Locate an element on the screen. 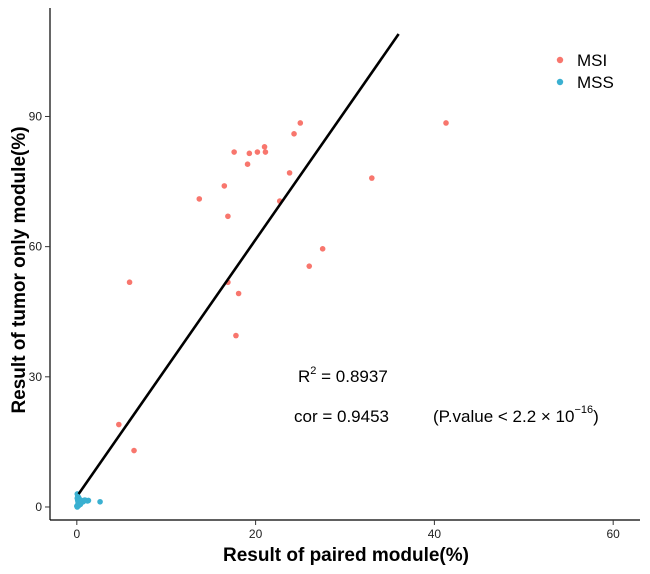 The height and width of the screenshot is (574, 650). r-squared-base: R is located at coordinates (304, 376).